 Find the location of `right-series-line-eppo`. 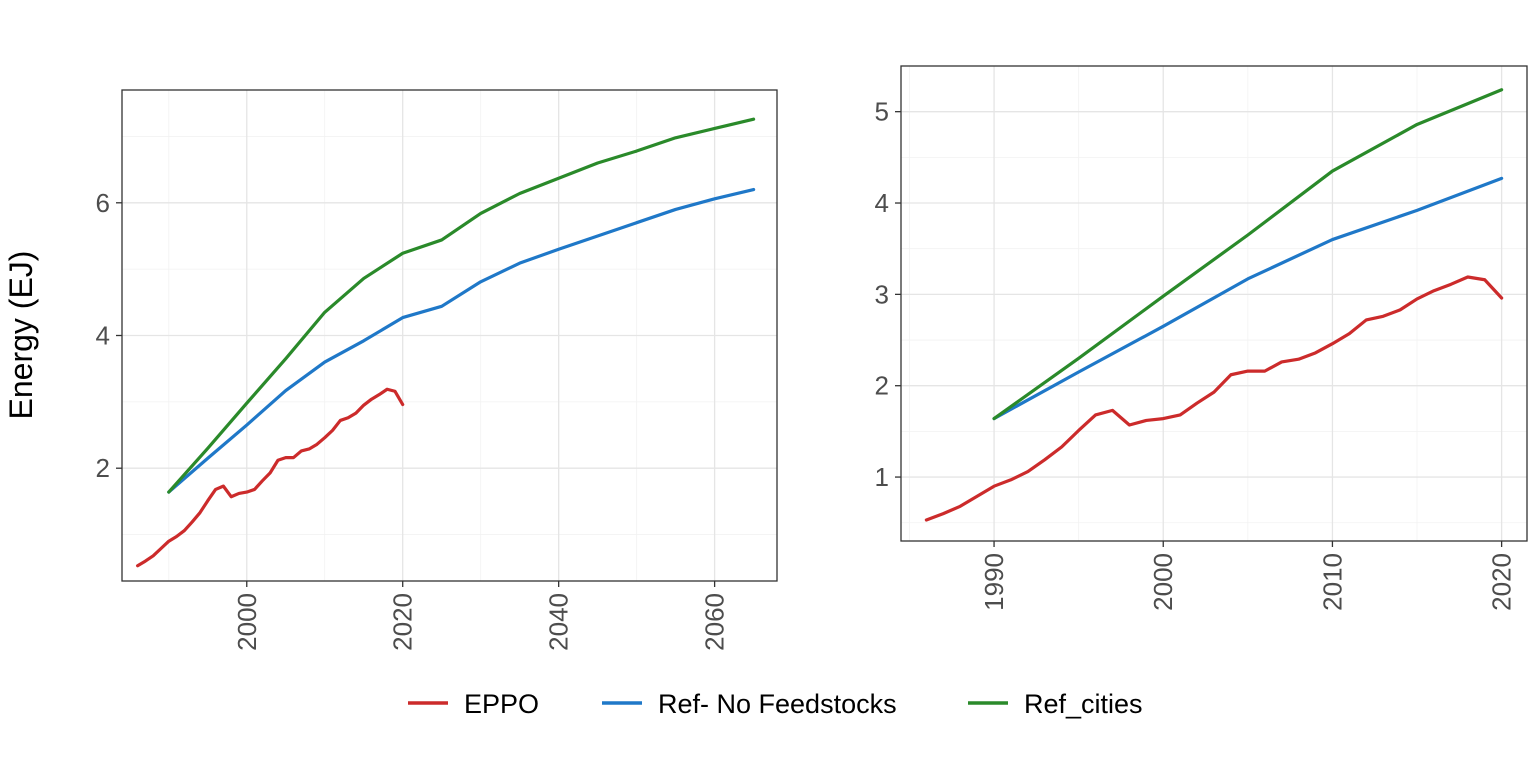

right-series-line-eppo is located at coordinates (1214, 398).